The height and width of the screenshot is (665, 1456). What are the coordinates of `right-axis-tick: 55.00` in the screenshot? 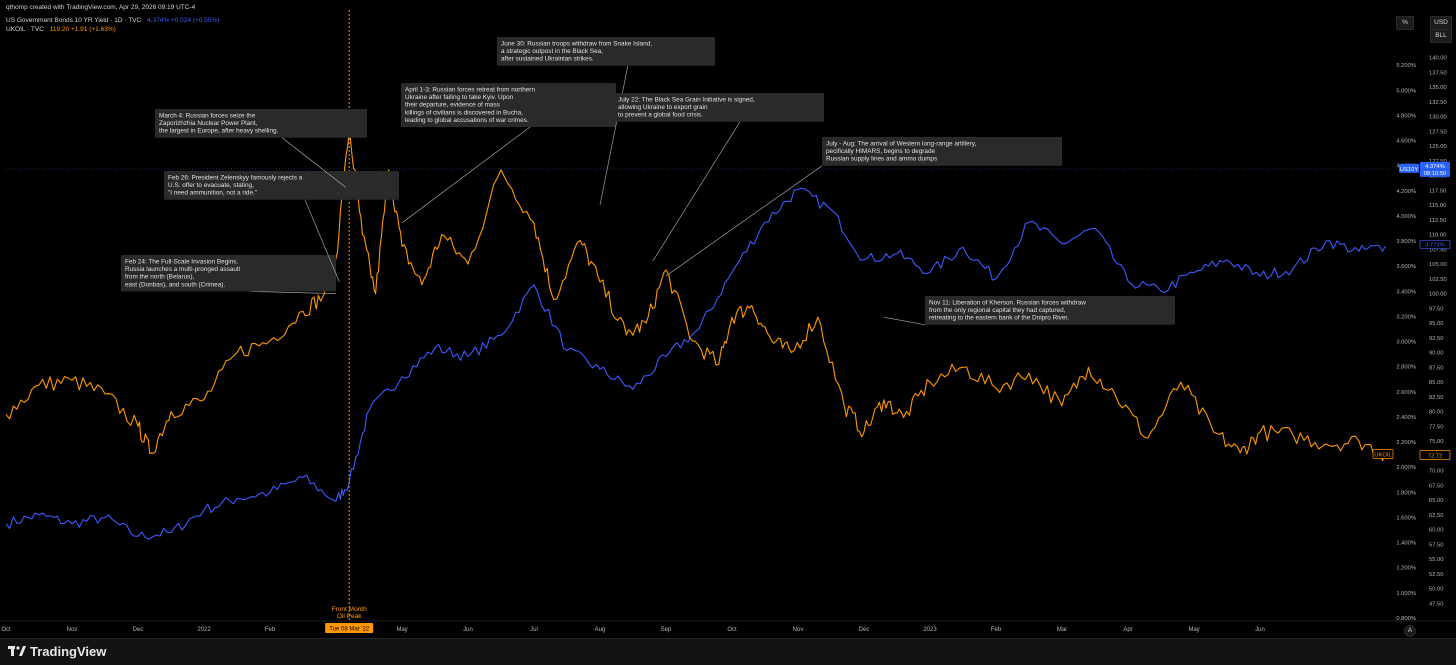 It's located at (1436, 560).